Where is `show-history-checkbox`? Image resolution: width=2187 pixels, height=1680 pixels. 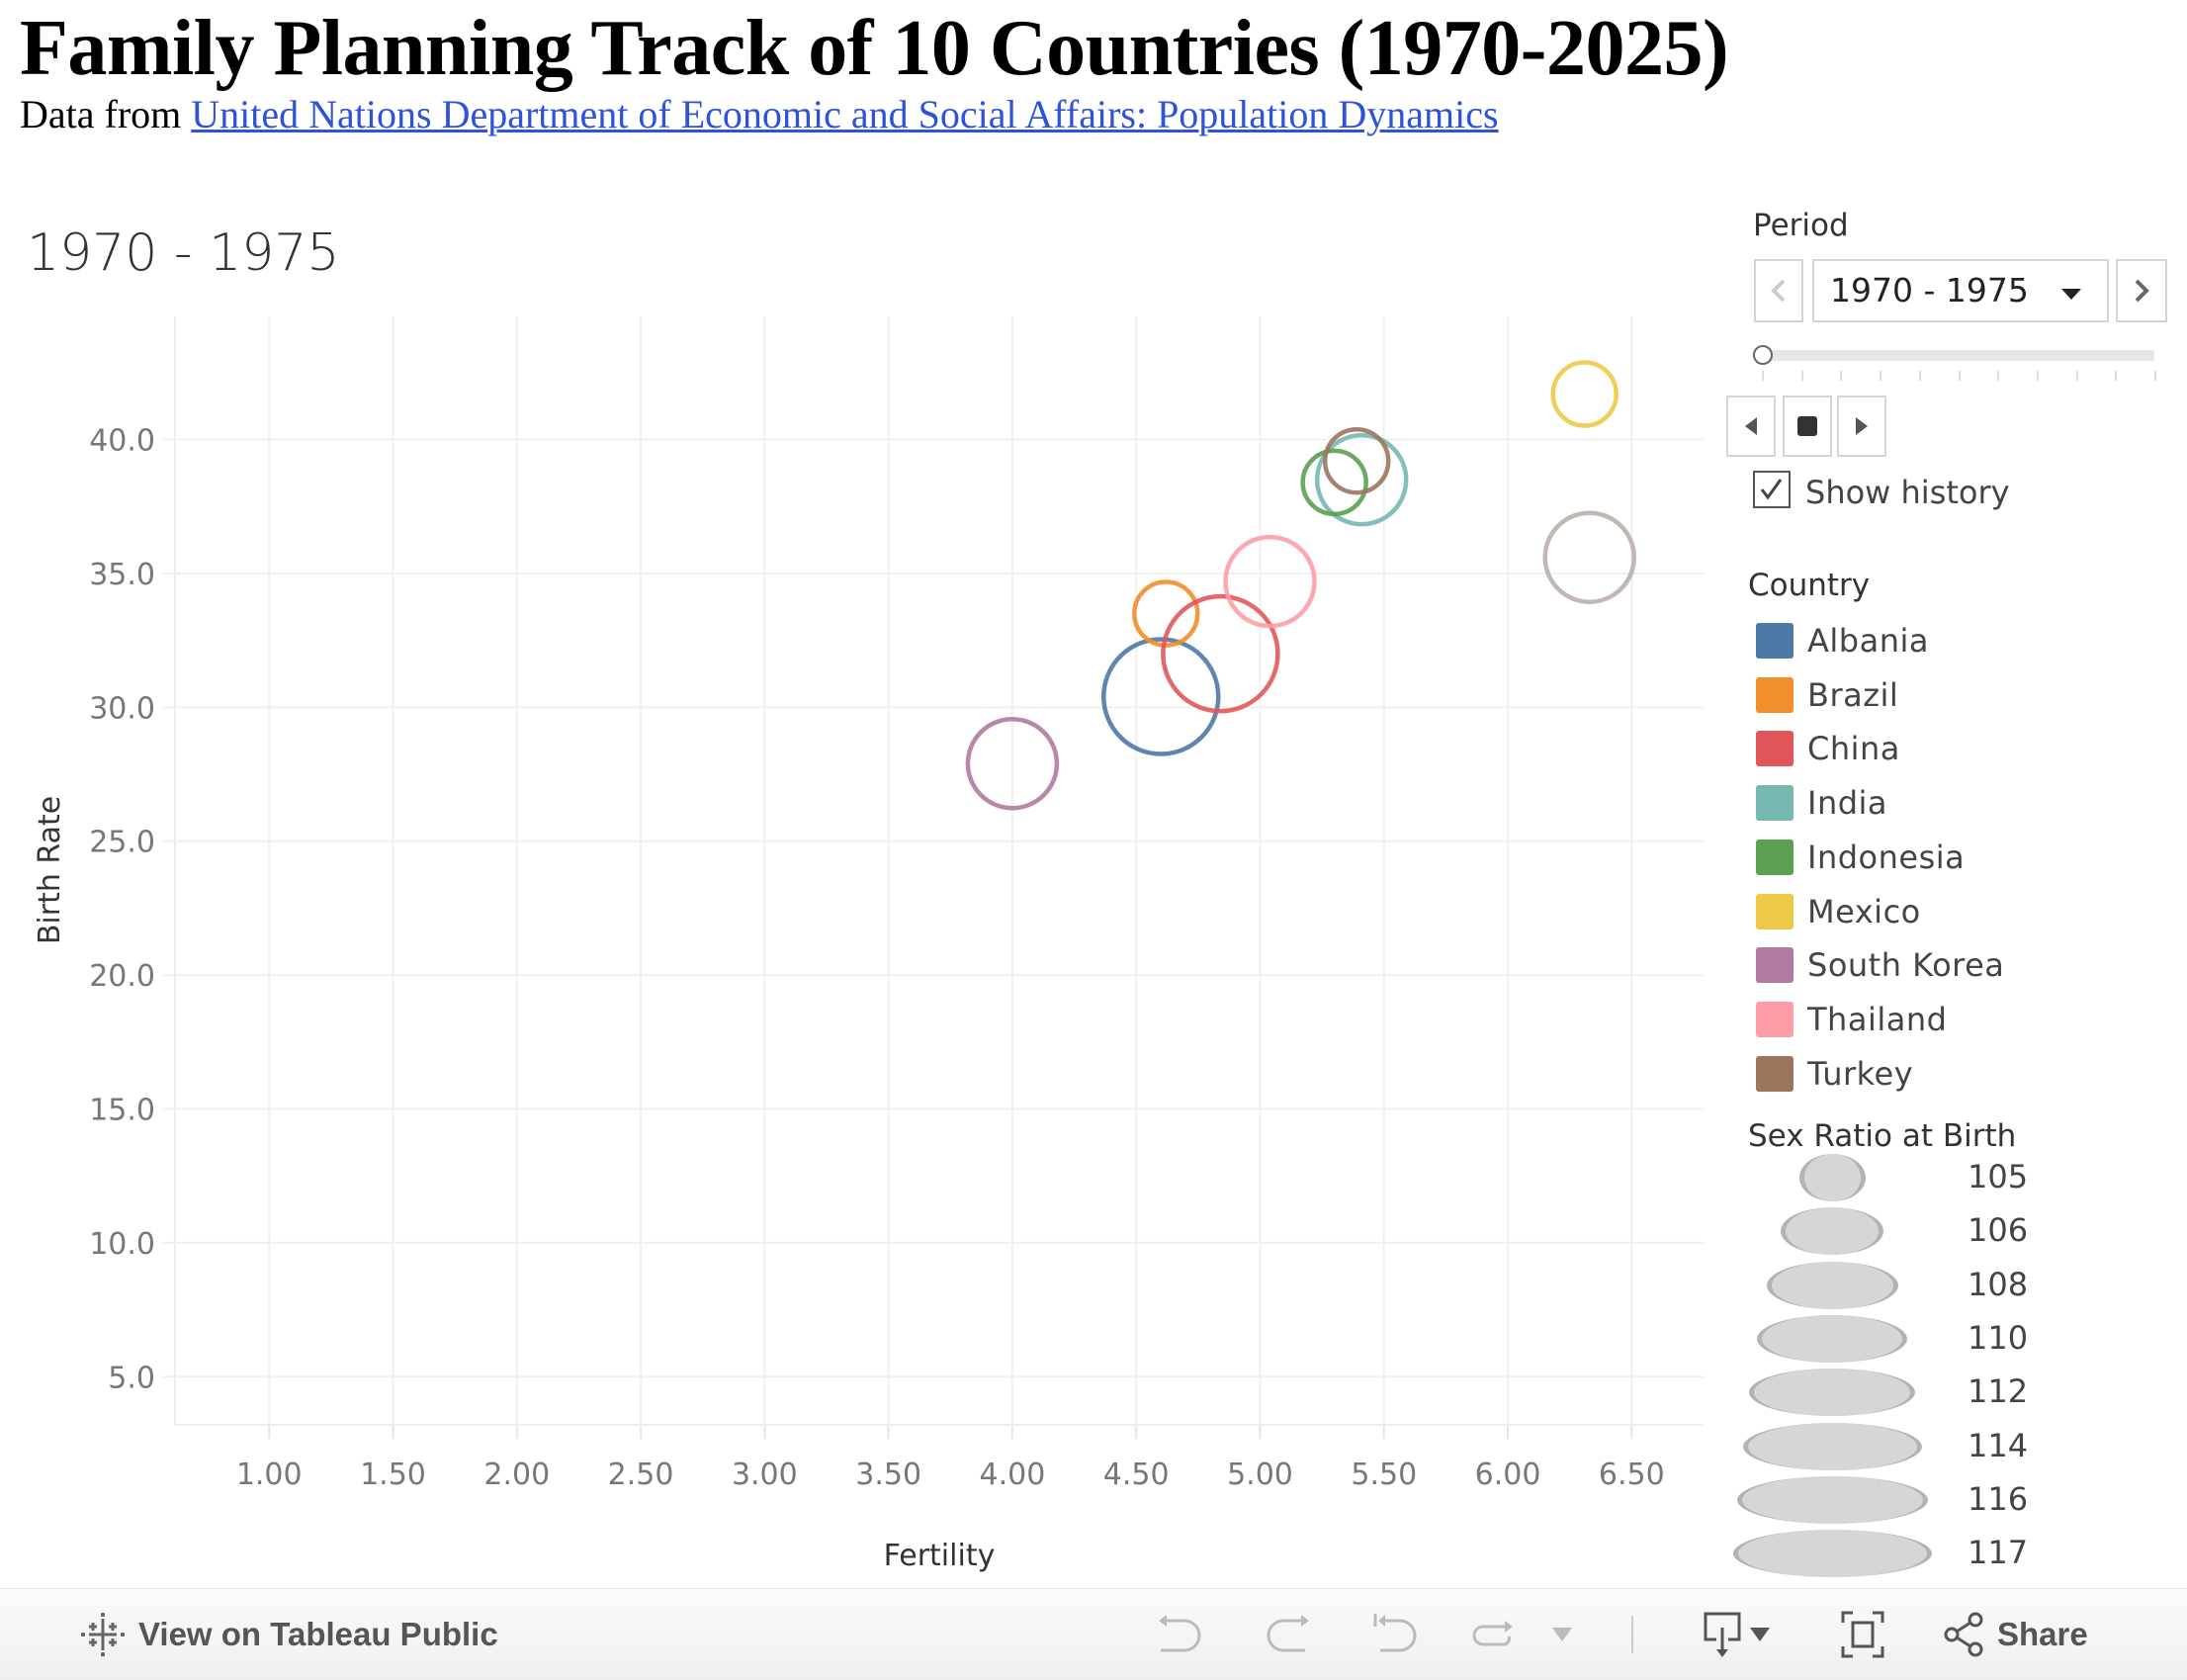 show-history-checkbox is located at coordinates (1772, 489).